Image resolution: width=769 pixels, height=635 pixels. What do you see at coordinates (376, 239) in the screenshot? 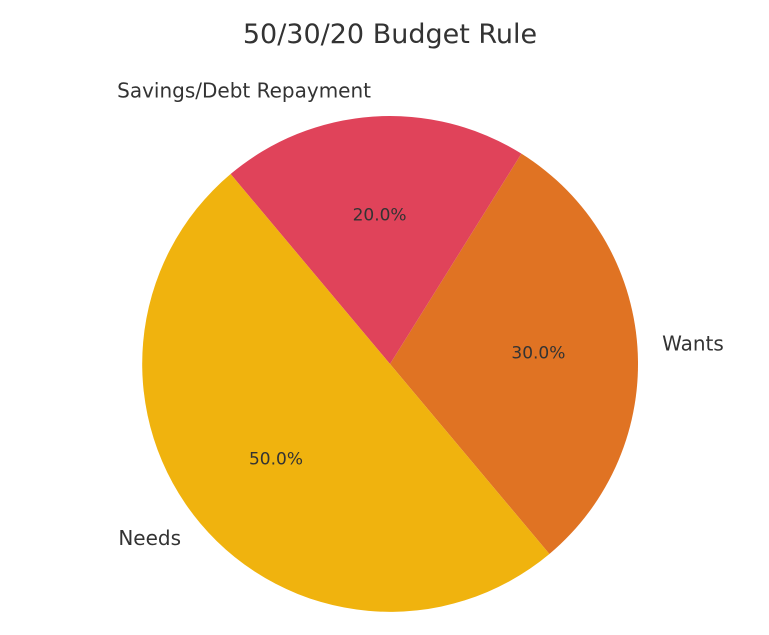
I see `pie-slice-savings-debt-repayment` at bounding box center [376, 239].